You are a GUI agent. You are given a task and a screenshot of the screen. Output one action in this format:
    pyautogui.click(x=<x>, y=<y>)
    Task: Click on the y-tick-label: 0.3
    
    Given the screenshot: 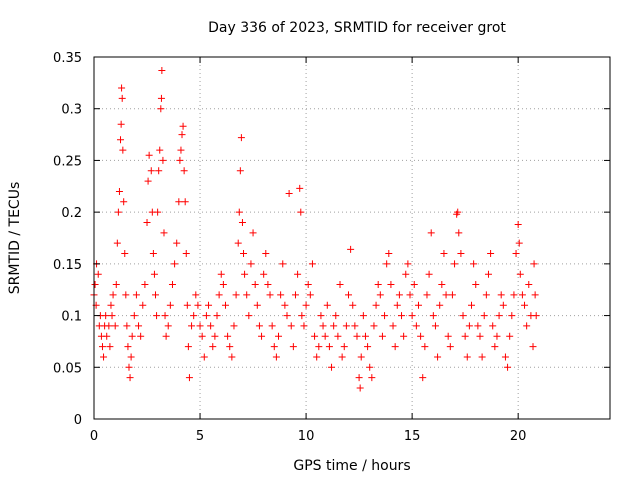 What is the action you would take?
    pyautogui.click(x=71, y=110)
    